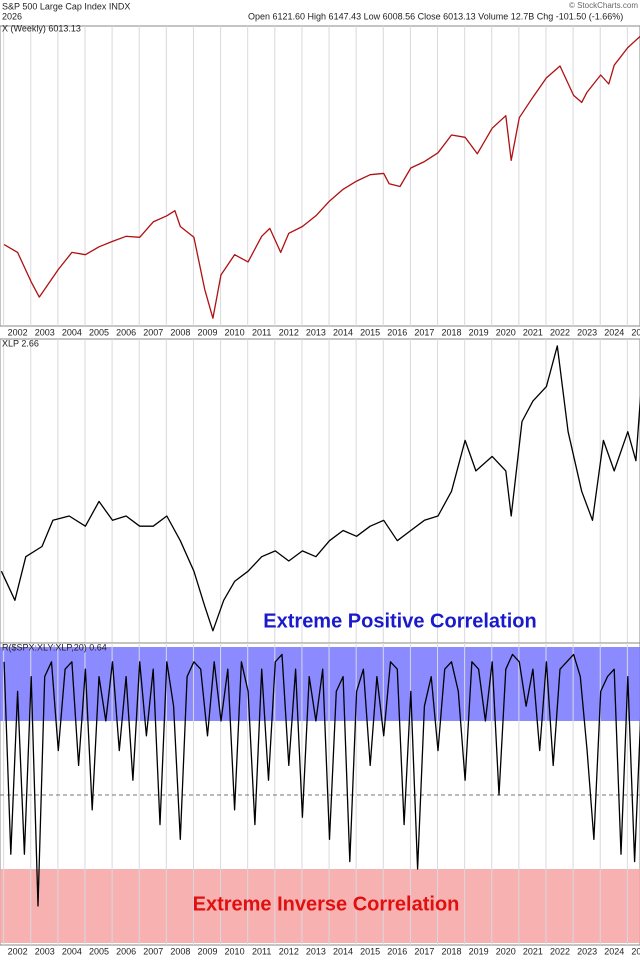 The image size is (640, 960). Describe the element at coordinates (54, 647) in the screenshot. I see `series-label: R($SPX:XLY:XLP,20) 0.64` at that location.